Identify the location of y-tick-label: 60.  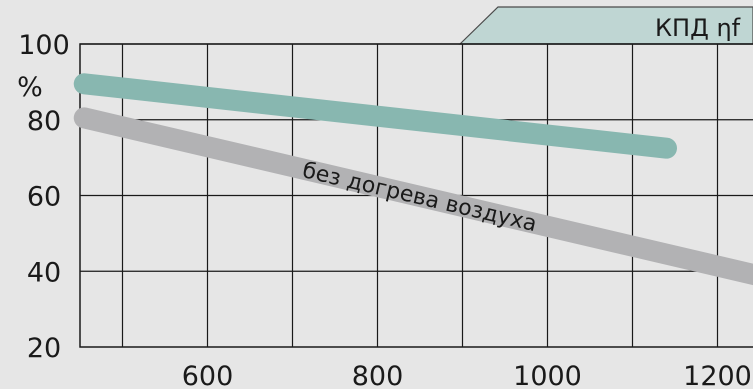
(44, 197).